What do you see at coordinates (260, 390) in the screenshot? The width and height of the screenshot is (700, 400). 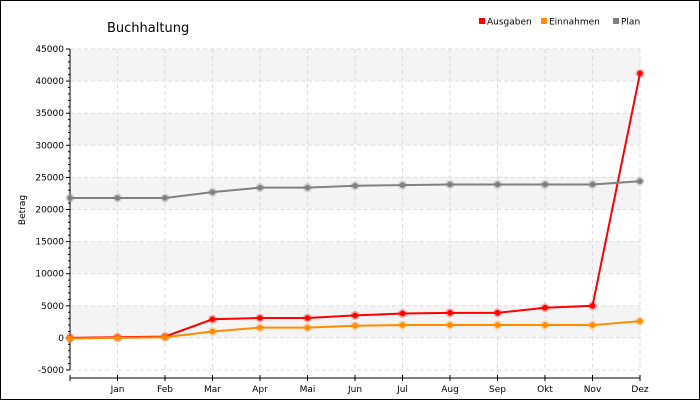 I see `x-tick-label: Apr` at bounding box center [260, 390].